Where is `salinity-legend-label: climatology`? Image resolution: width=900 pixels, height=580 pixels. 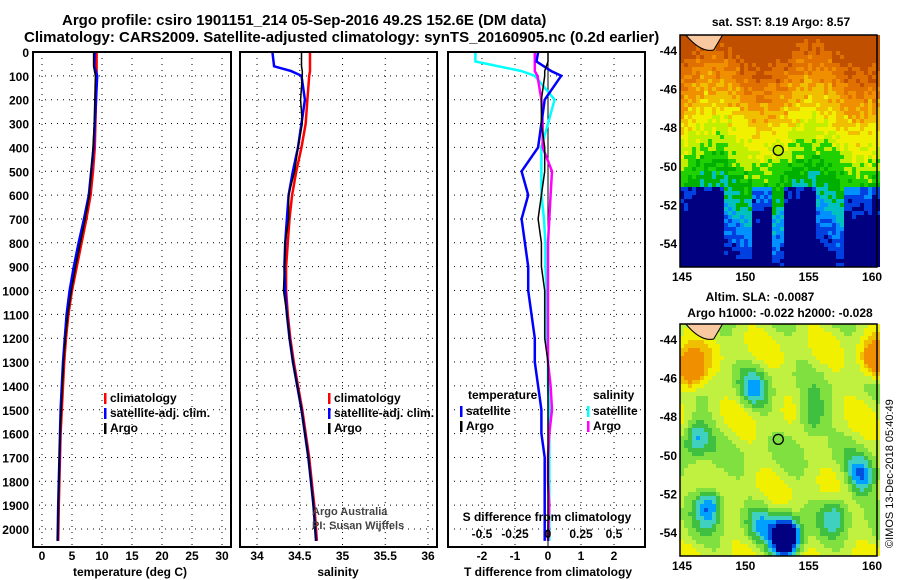
salinity-legend-label: climatology is located at coordinates (367, 398).